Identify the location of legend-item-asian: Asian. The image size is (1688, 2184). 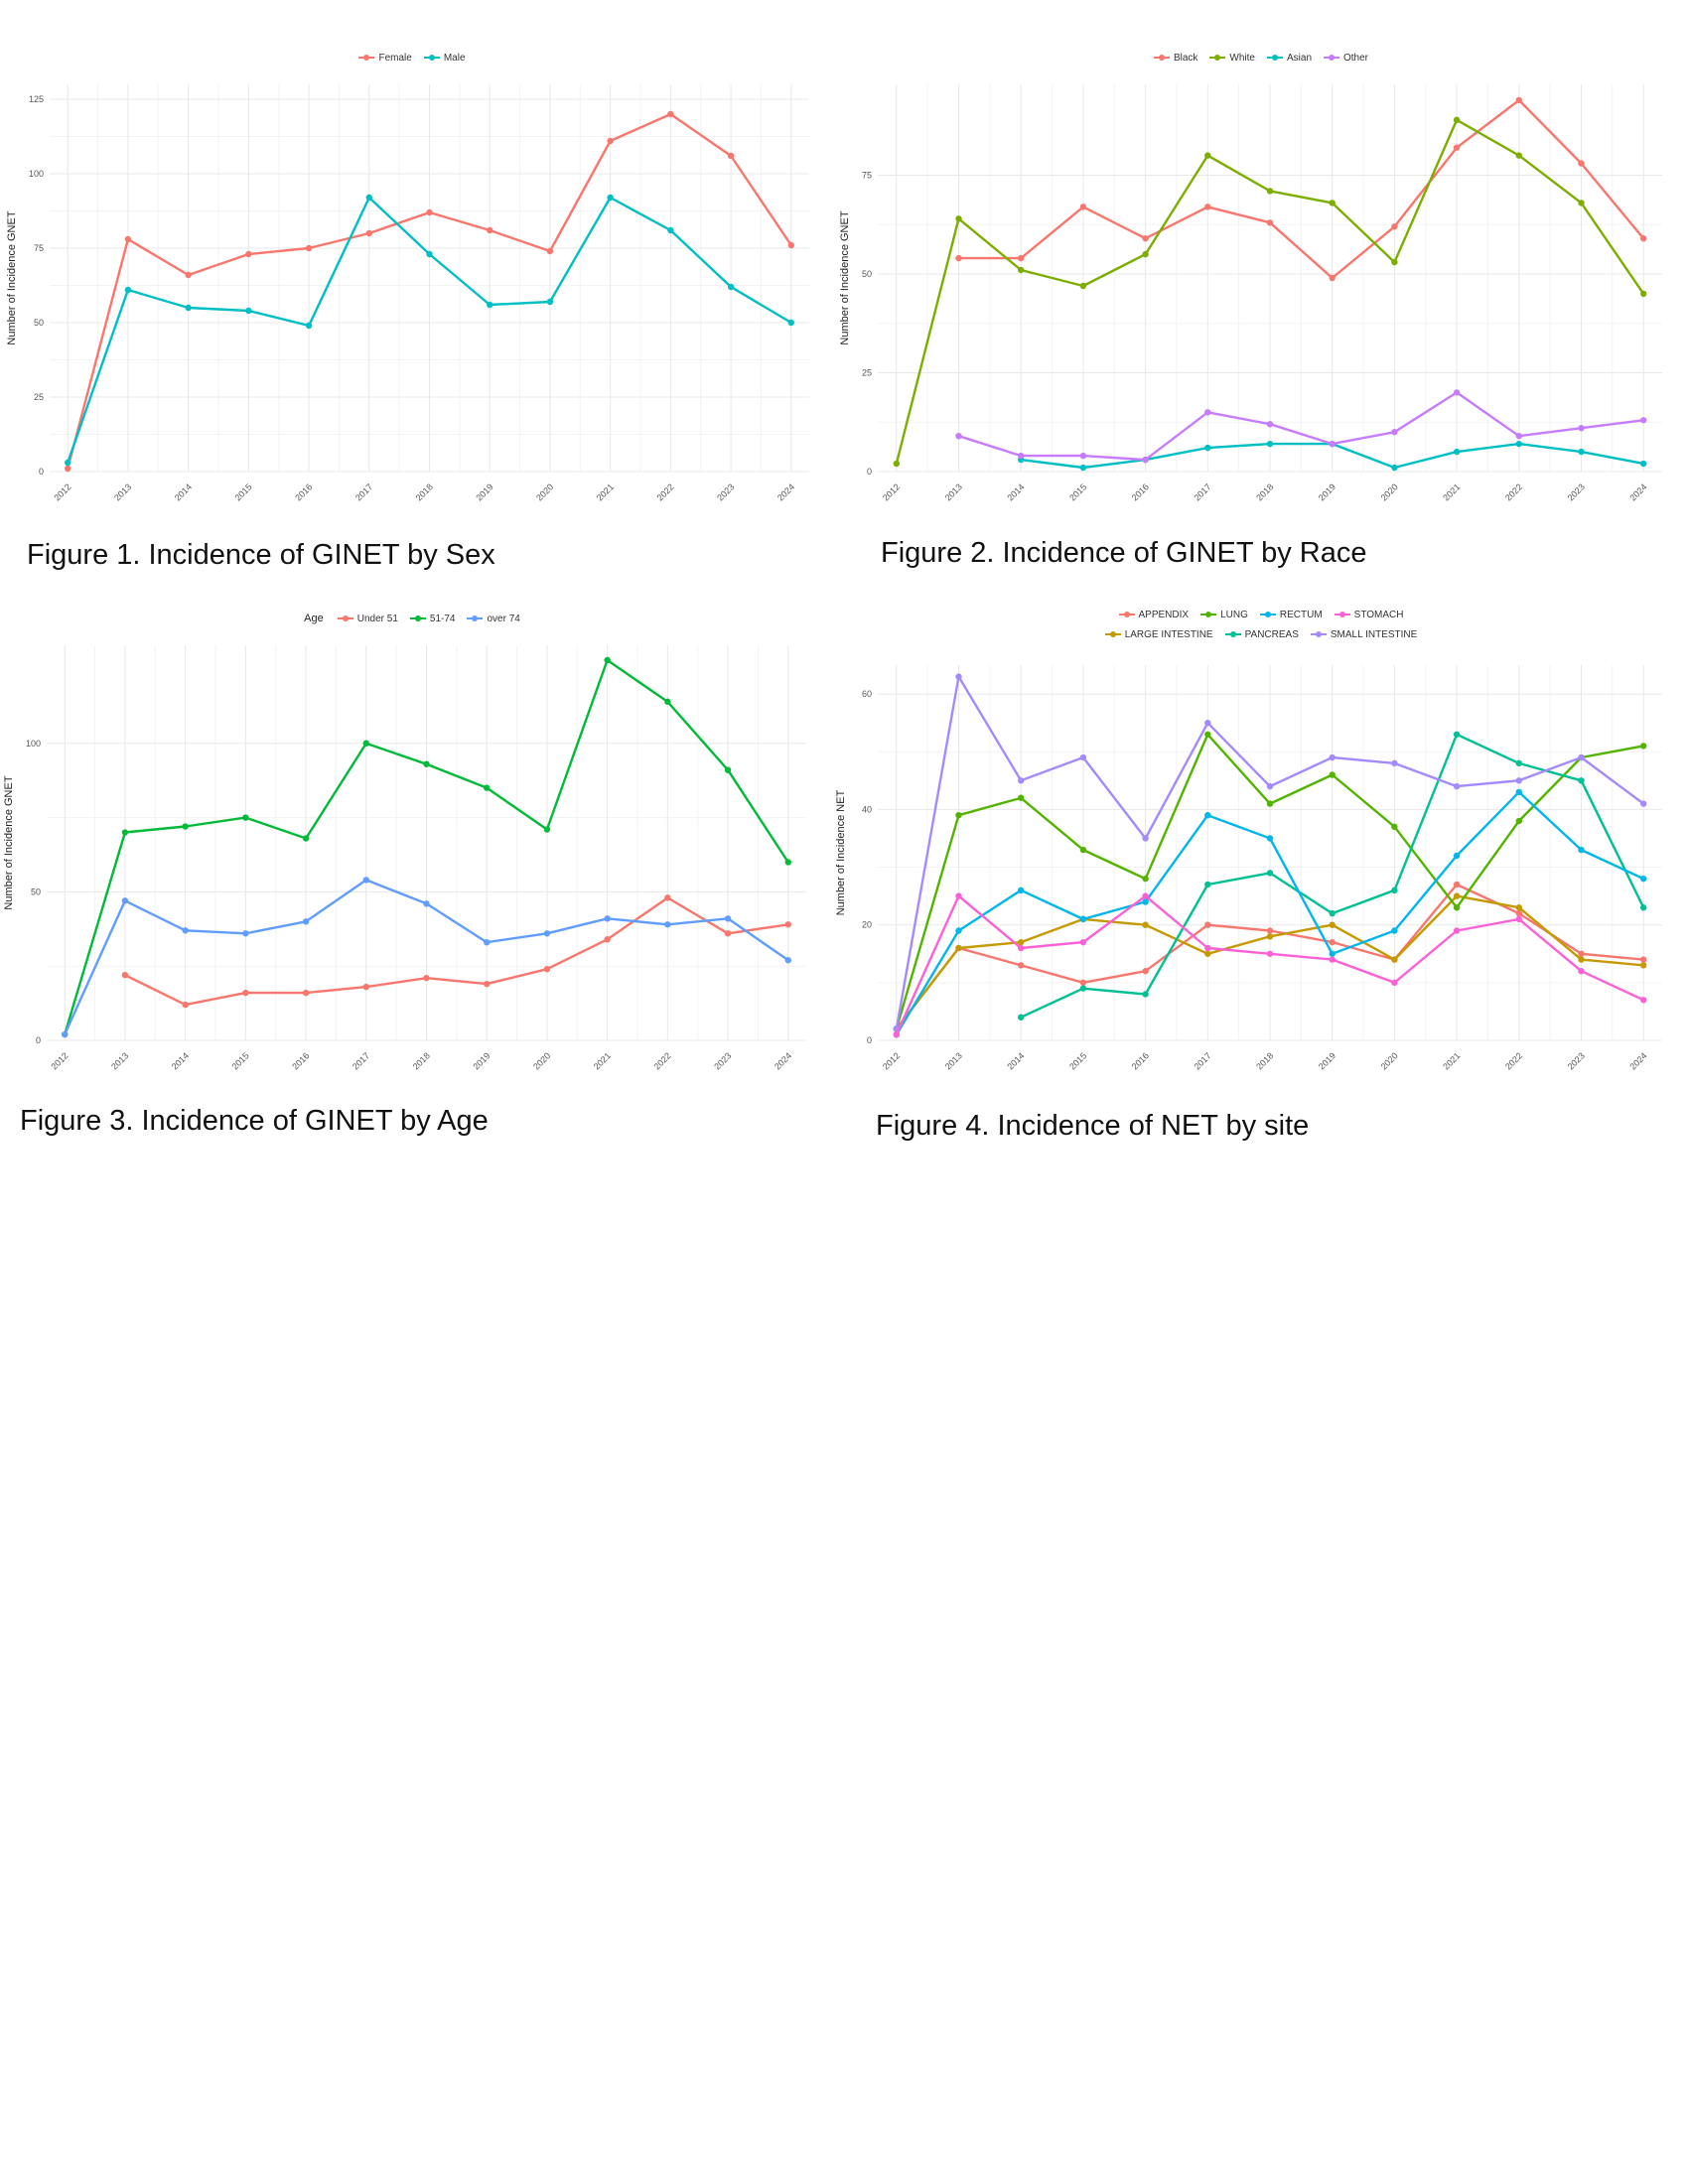
(1289, 58).